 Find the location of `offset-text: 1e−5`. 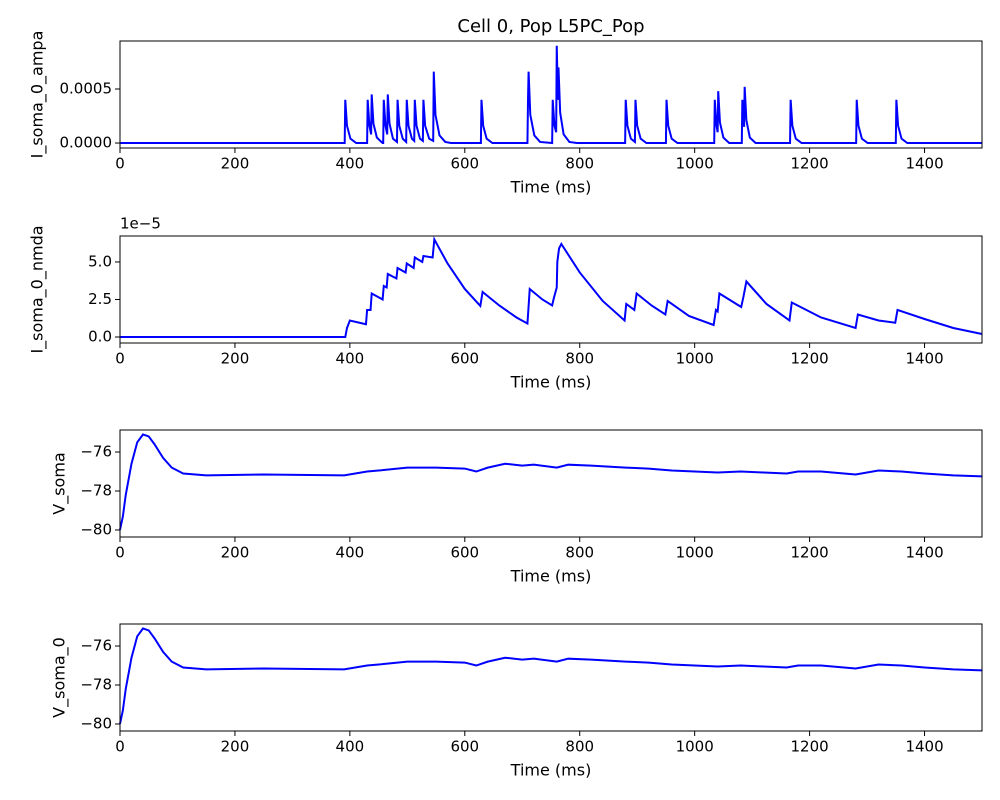

offset-text: 1e−5 is located at coordinates (140, 224).